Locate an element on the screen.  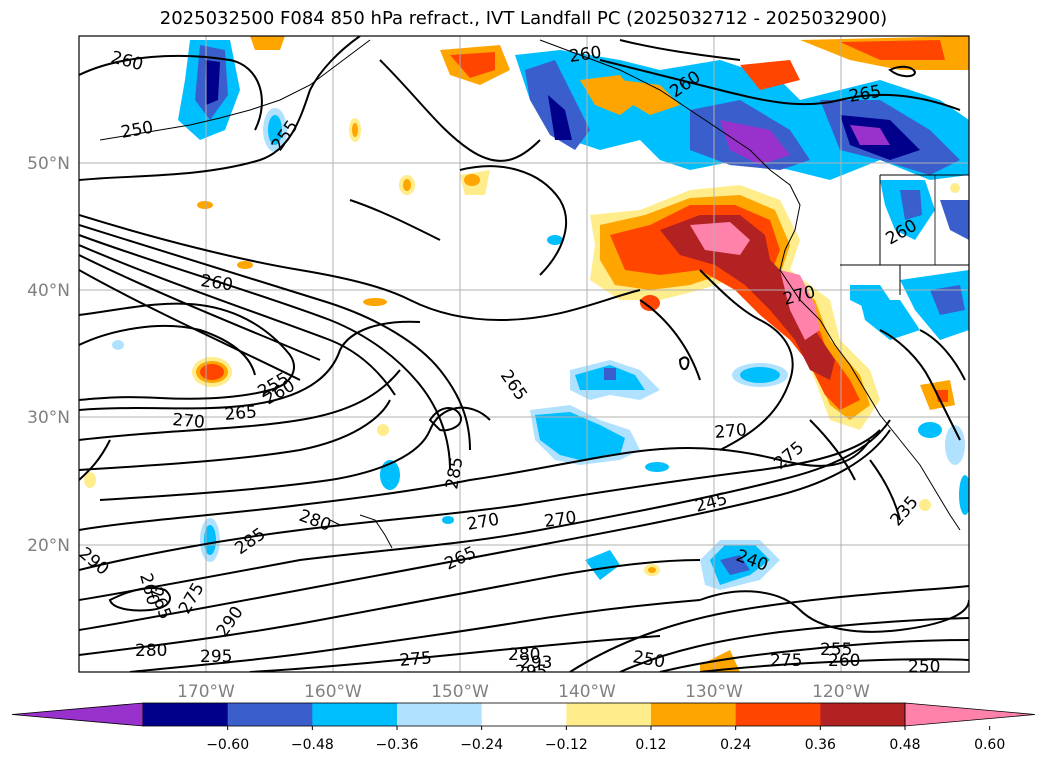
contour-label: 293 is located at coordinates (536, 663).